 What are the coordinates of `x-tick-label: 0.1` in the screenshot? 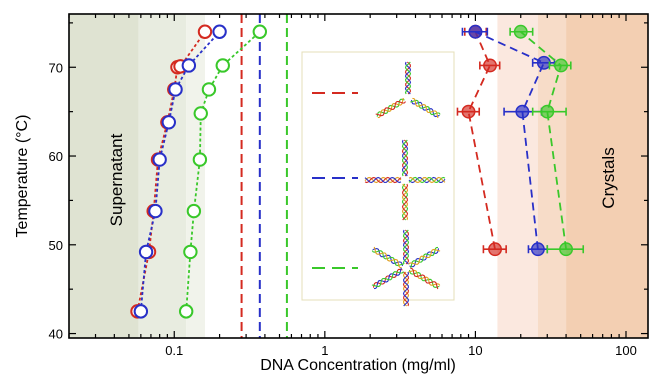 It's located at (174, 350).